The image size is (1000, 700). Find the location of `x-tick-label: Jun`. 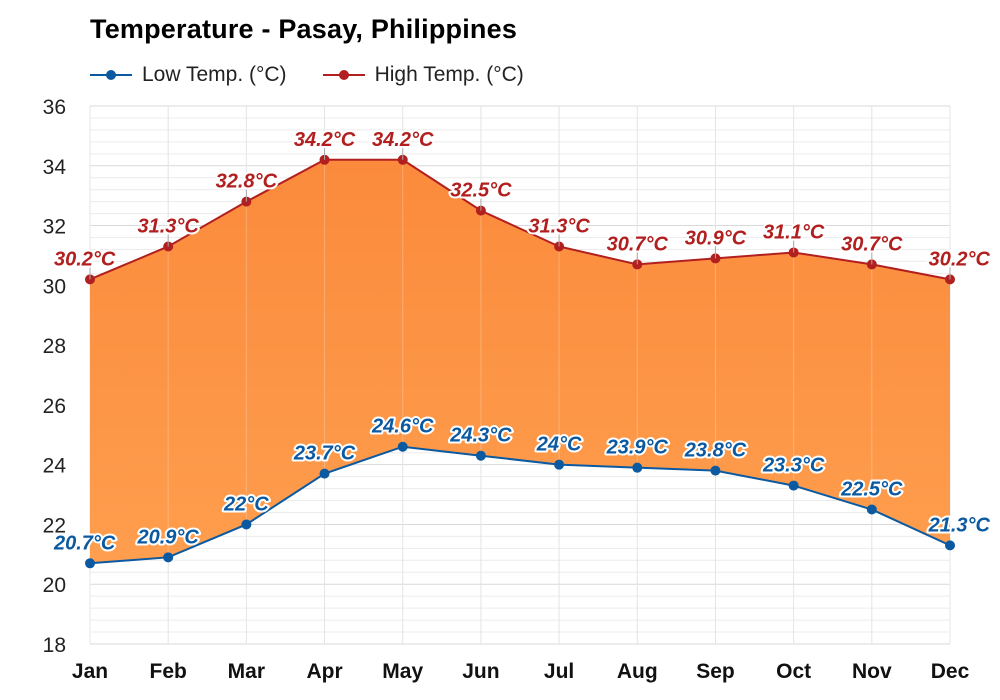

x-tick-label: Jun is located at coordinates (480, 671).